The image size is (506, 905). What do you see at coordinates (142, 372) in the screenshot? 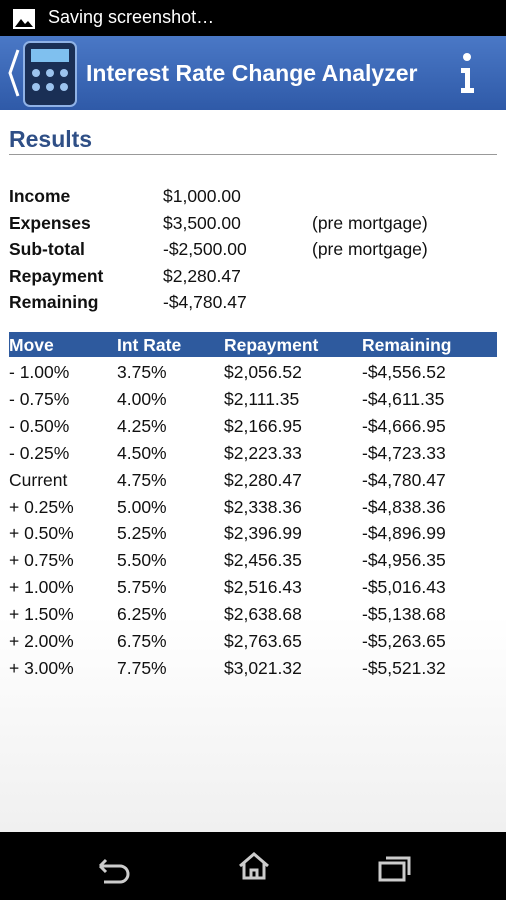
I see `table-cell: 3.75%` at bounding box center [142, 372].